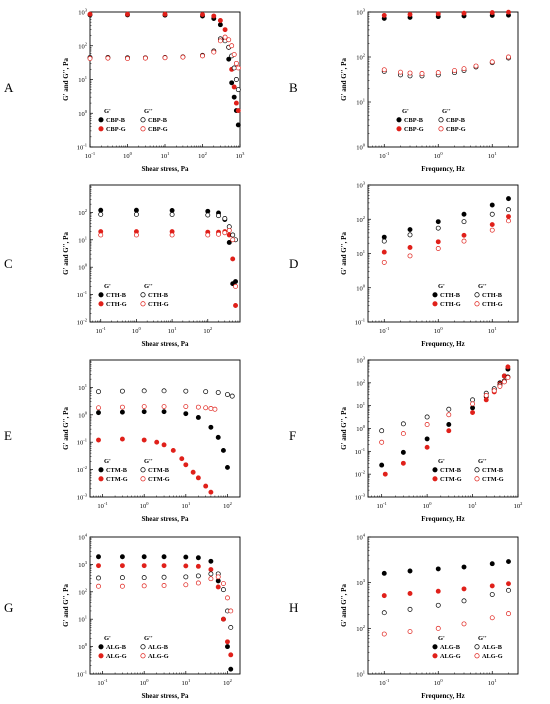 This screenshot has width=550, height=704. I want to click on legend-label: CTH-G, so click(158, 304).